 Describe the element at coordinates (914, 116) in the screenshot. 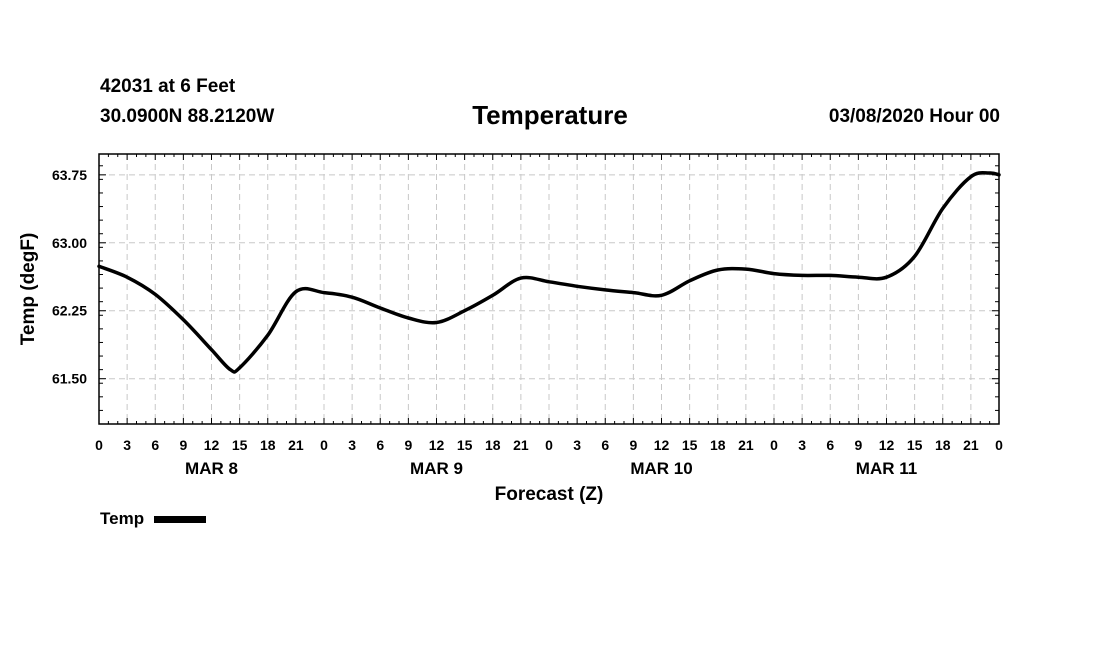

I see `forecast-datetime: 03/08/2020 Hour 00` at that location.